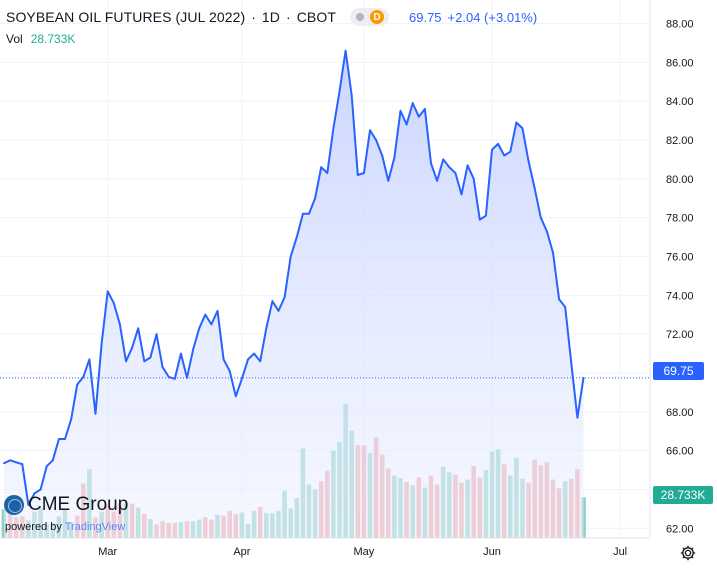 The width and height of the screenshot is (717, 574). What do you see at coordinates (680, 25) in the screenshot?
I see `y-tick-label: 88.00` at bounding box center [680, 25].